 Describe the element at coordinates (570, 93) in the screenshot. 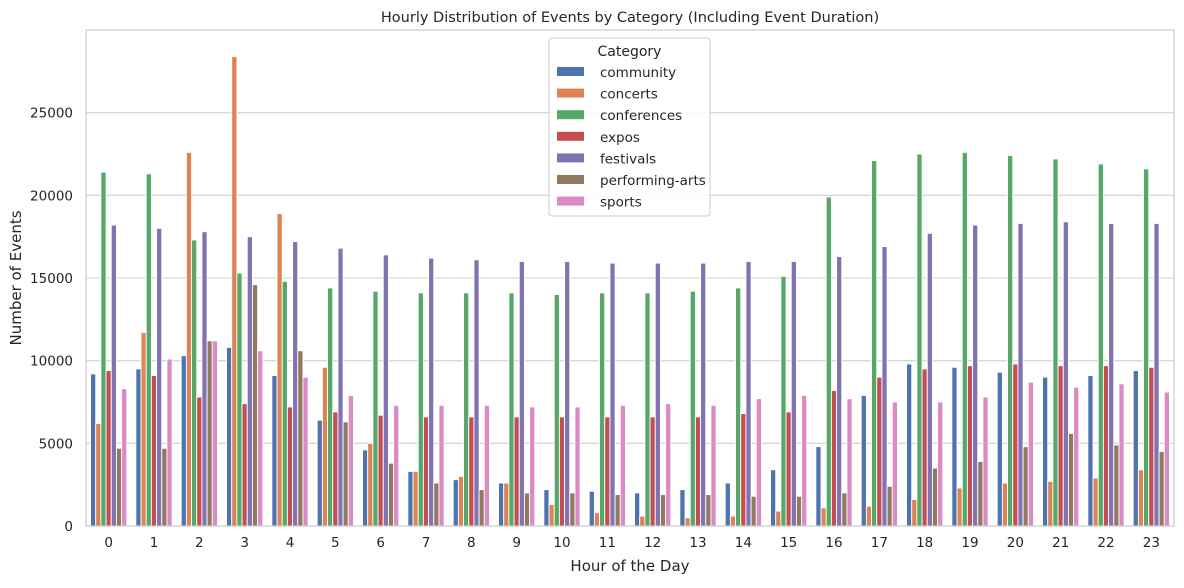

I see `legend-swatch-concerts` at that location.